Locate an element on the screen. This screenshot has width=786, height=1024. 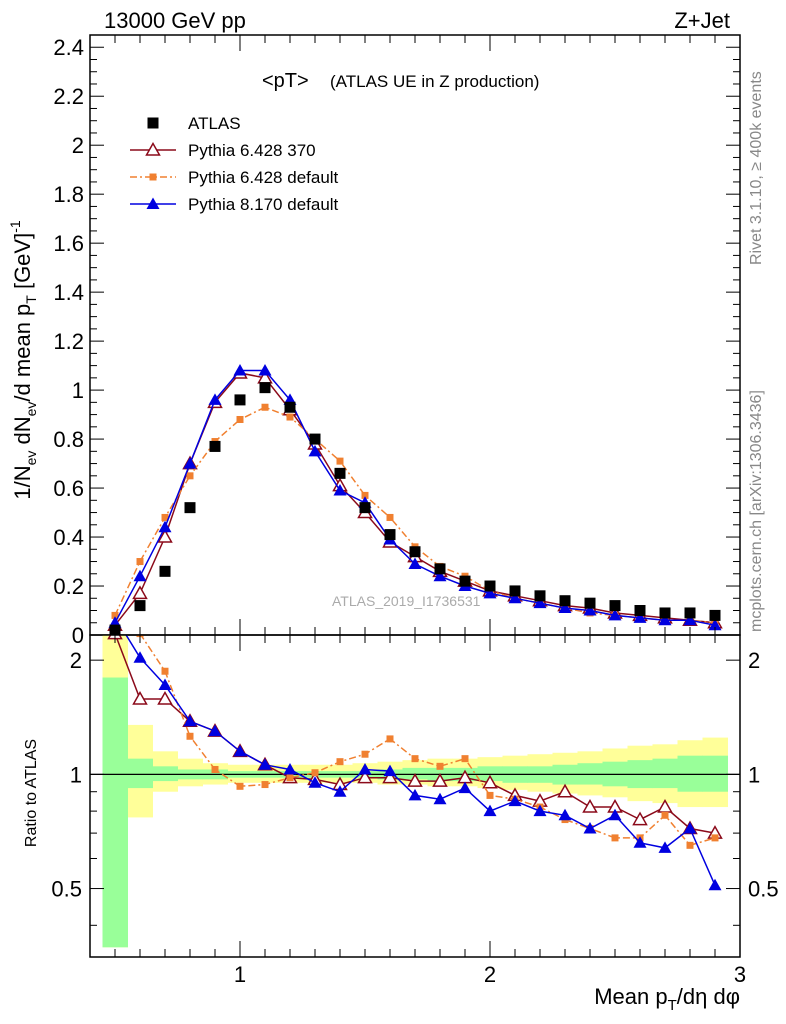
main-y-label-part: dN is located at coordinates (22, 433).